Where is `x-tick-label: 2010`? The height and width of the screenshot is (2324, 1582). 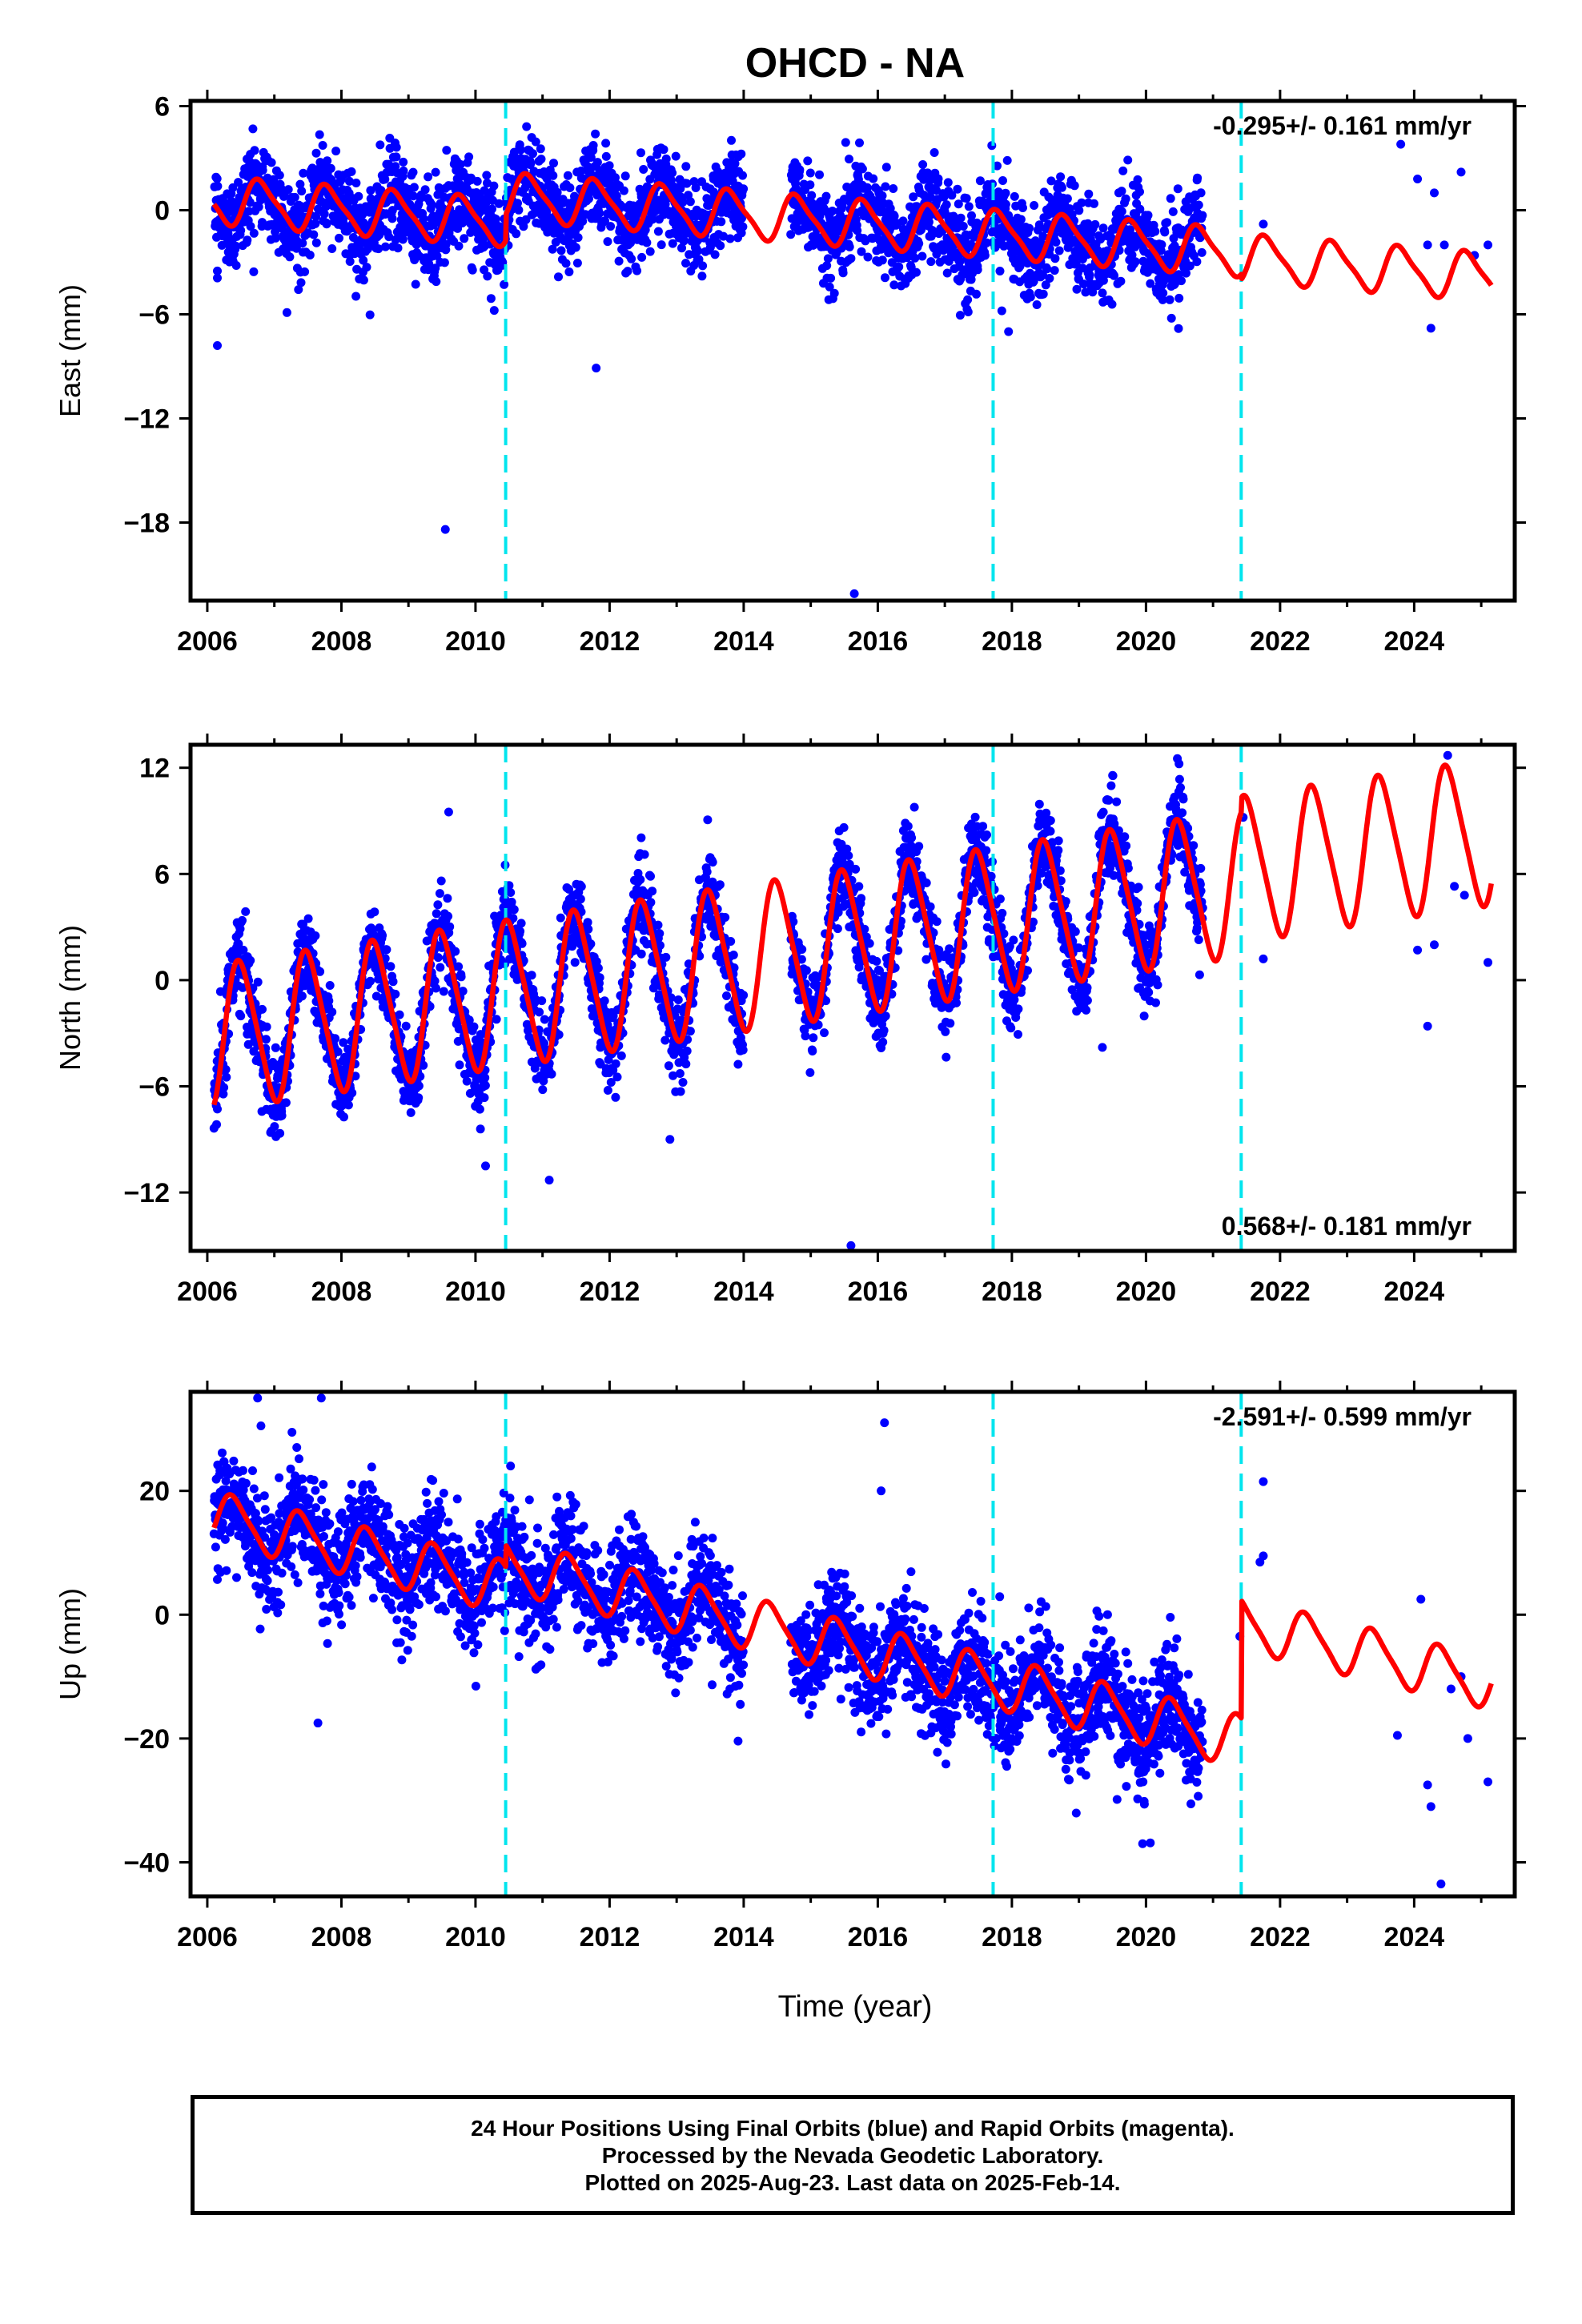
x-tick-label: 2010 is located at coordinates (475, 641).